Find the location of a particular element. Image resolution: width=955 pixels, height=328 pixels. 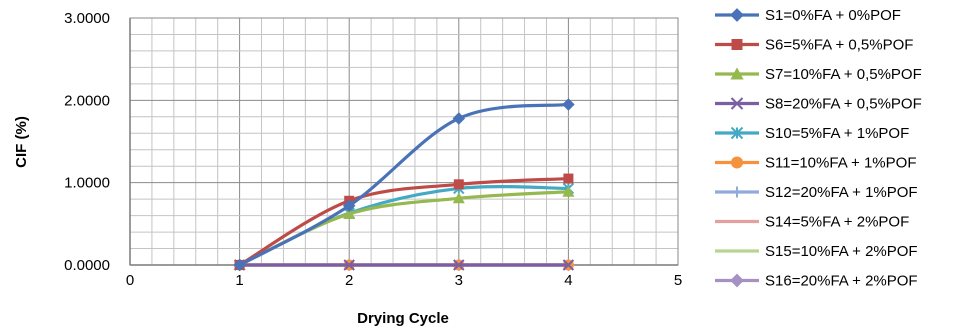

y-tick-label: 1.0000 is located at coordinates (87, 183).